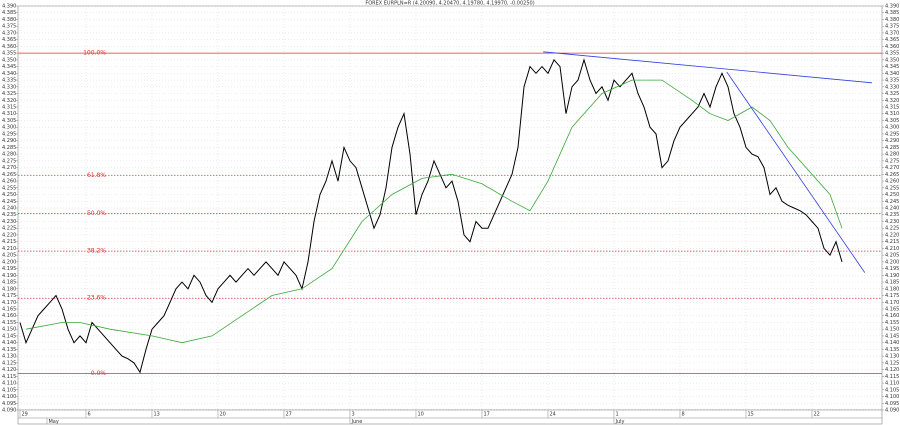 The width and height of the screenshot is (900, 425). Describe the element at coordinates (892, 128) in the screenshot. I see `y2-tick-label: 4.300` at that location.